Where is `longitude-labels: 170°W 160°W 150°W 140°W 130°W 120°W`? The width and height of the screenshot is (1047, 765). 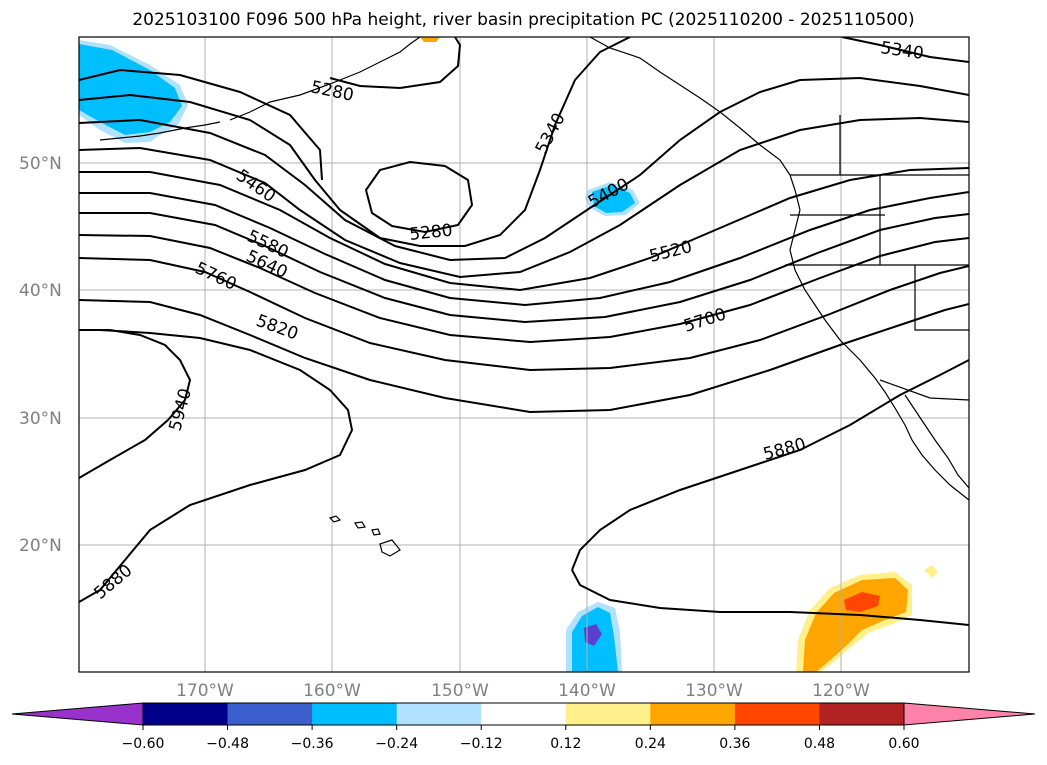
longitude-labels: 170°W 160°W 150°W 140°W 130°W 120°W is located at coordinates (523, 691).